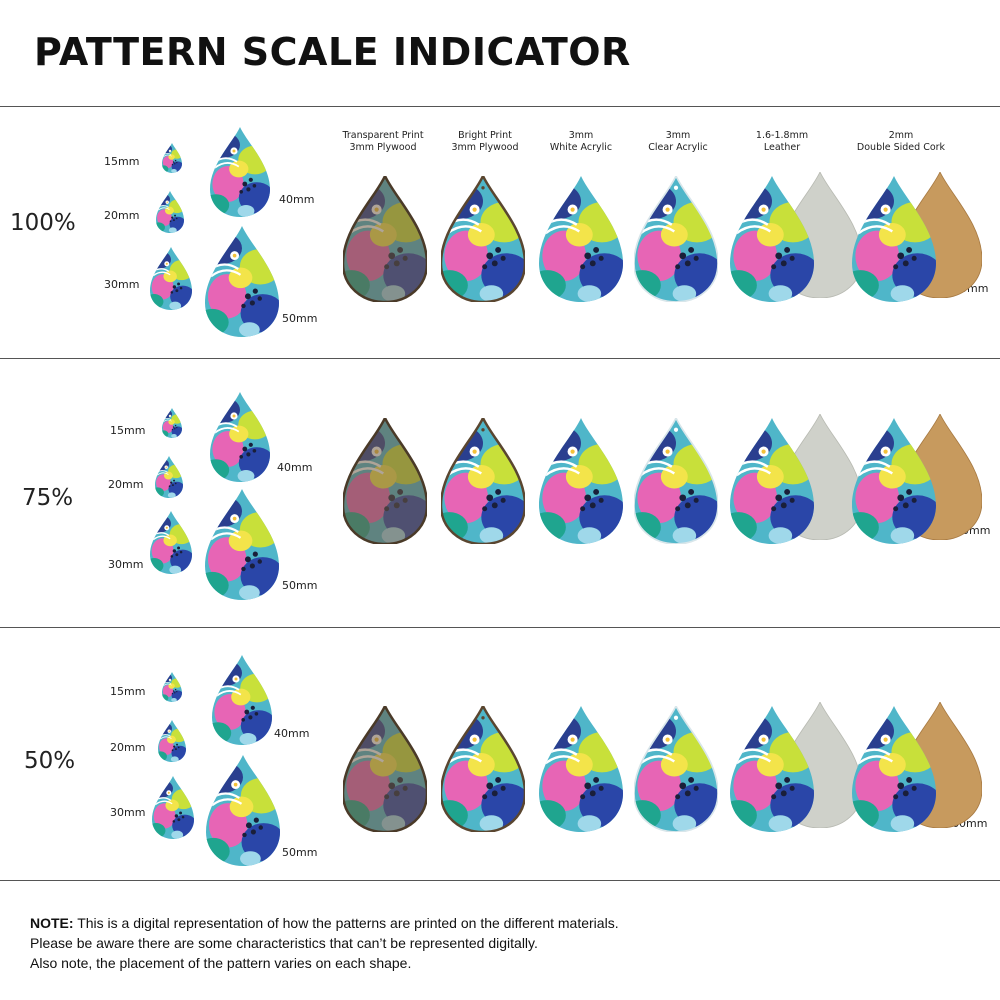  I want to click on divider-top, so click(500, 106).